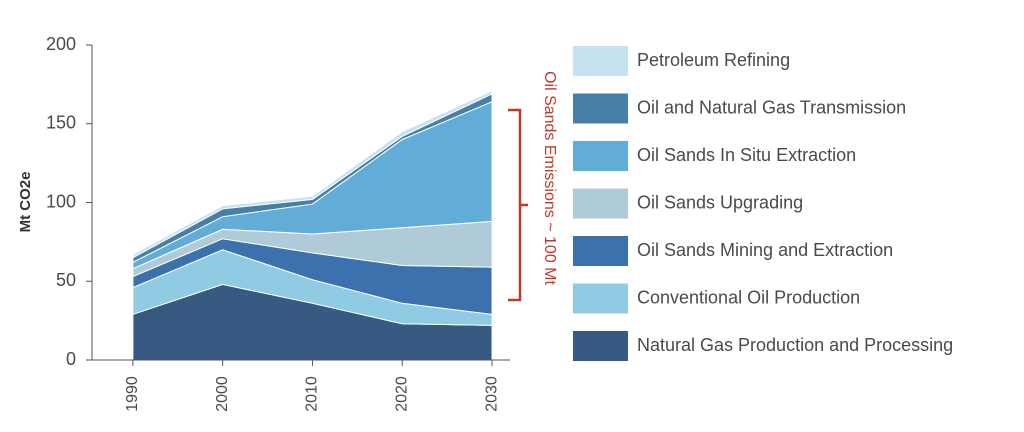 The image size is (1024, 432). I want to click on x-tick-label: 2000, so click(222, 394).